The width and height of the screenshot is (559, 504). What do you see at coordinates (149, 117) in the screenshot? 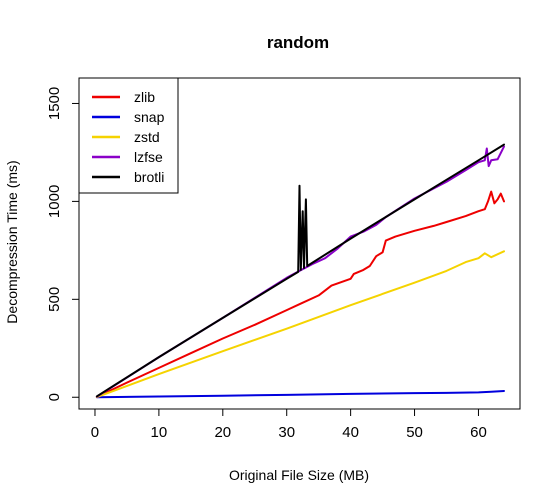
I see `legend-label-snap: snap` at bounding box center [149, 117].